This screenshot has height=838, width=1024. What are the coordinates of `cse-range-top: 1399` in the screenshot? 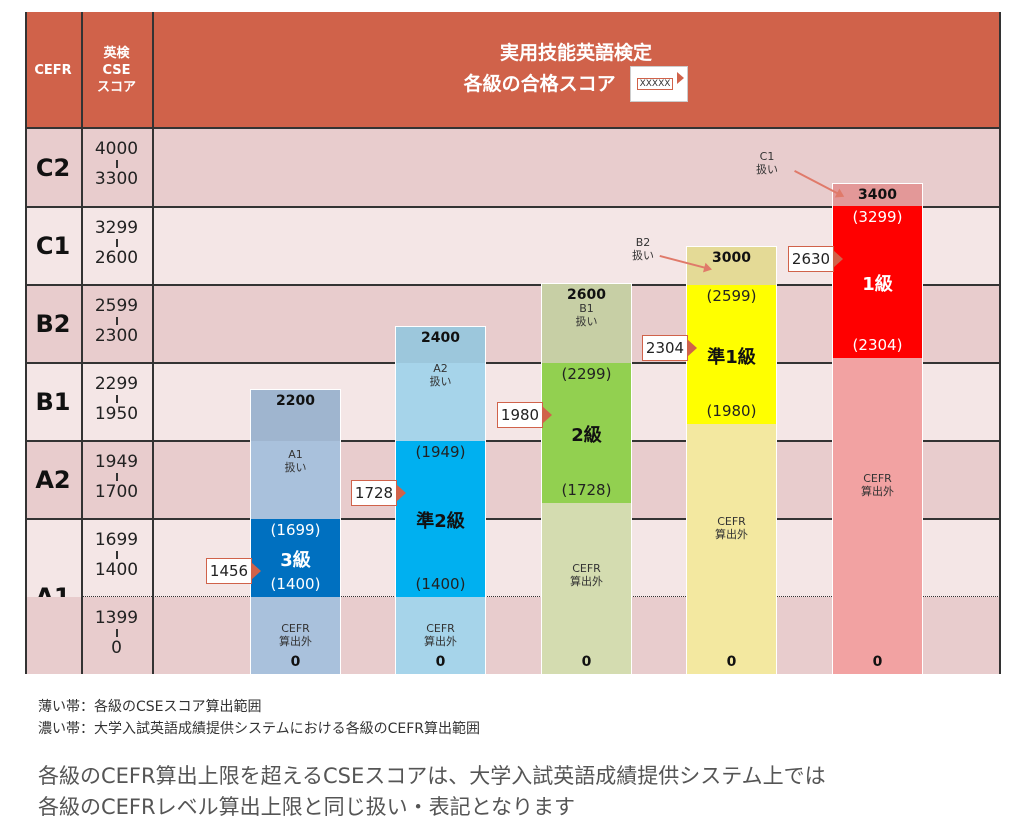 It's located at (116, 618).